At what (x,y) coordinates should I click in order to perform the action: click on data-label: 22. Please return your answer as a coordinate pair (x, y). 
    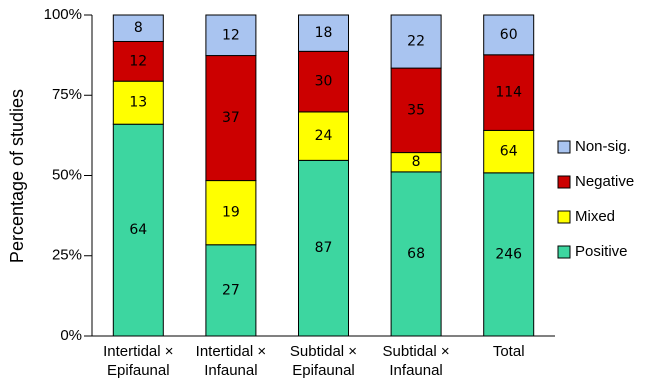
    Looking at the image, I should click on (416, 42).